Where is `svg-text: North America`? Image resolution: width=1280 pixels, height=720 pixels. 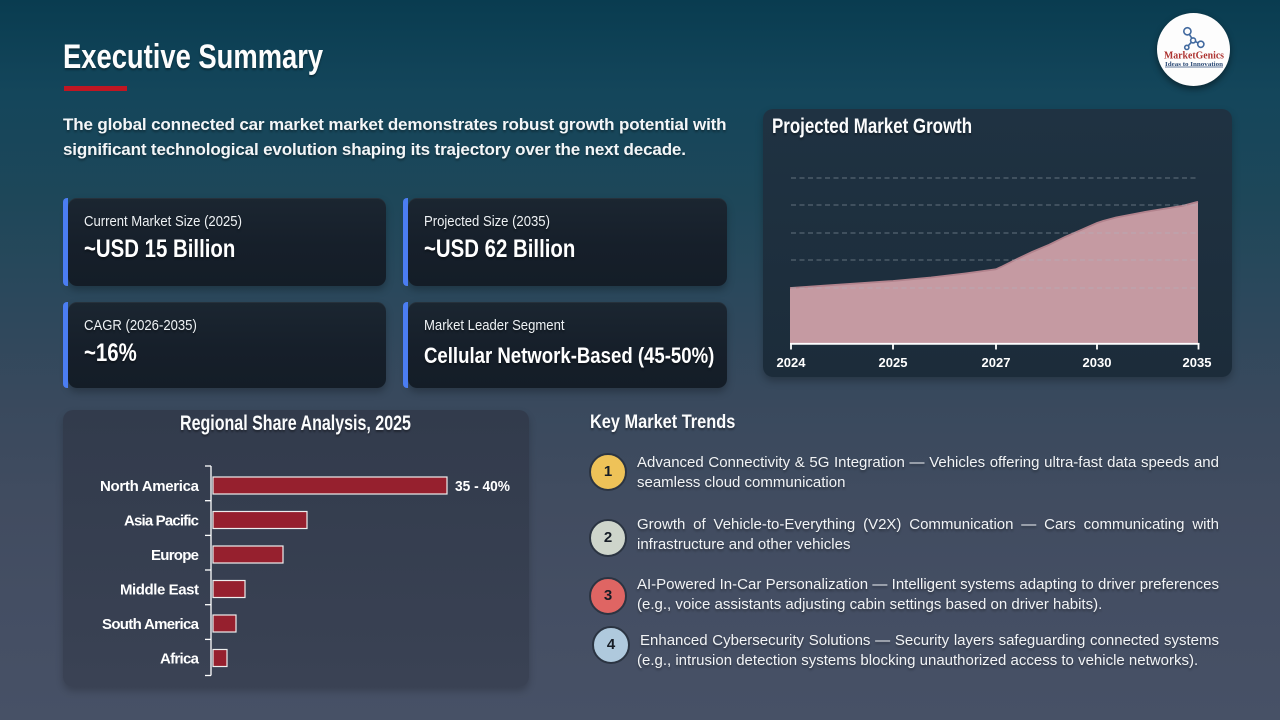 svg-text: North America is located at coordinates (150, 486).